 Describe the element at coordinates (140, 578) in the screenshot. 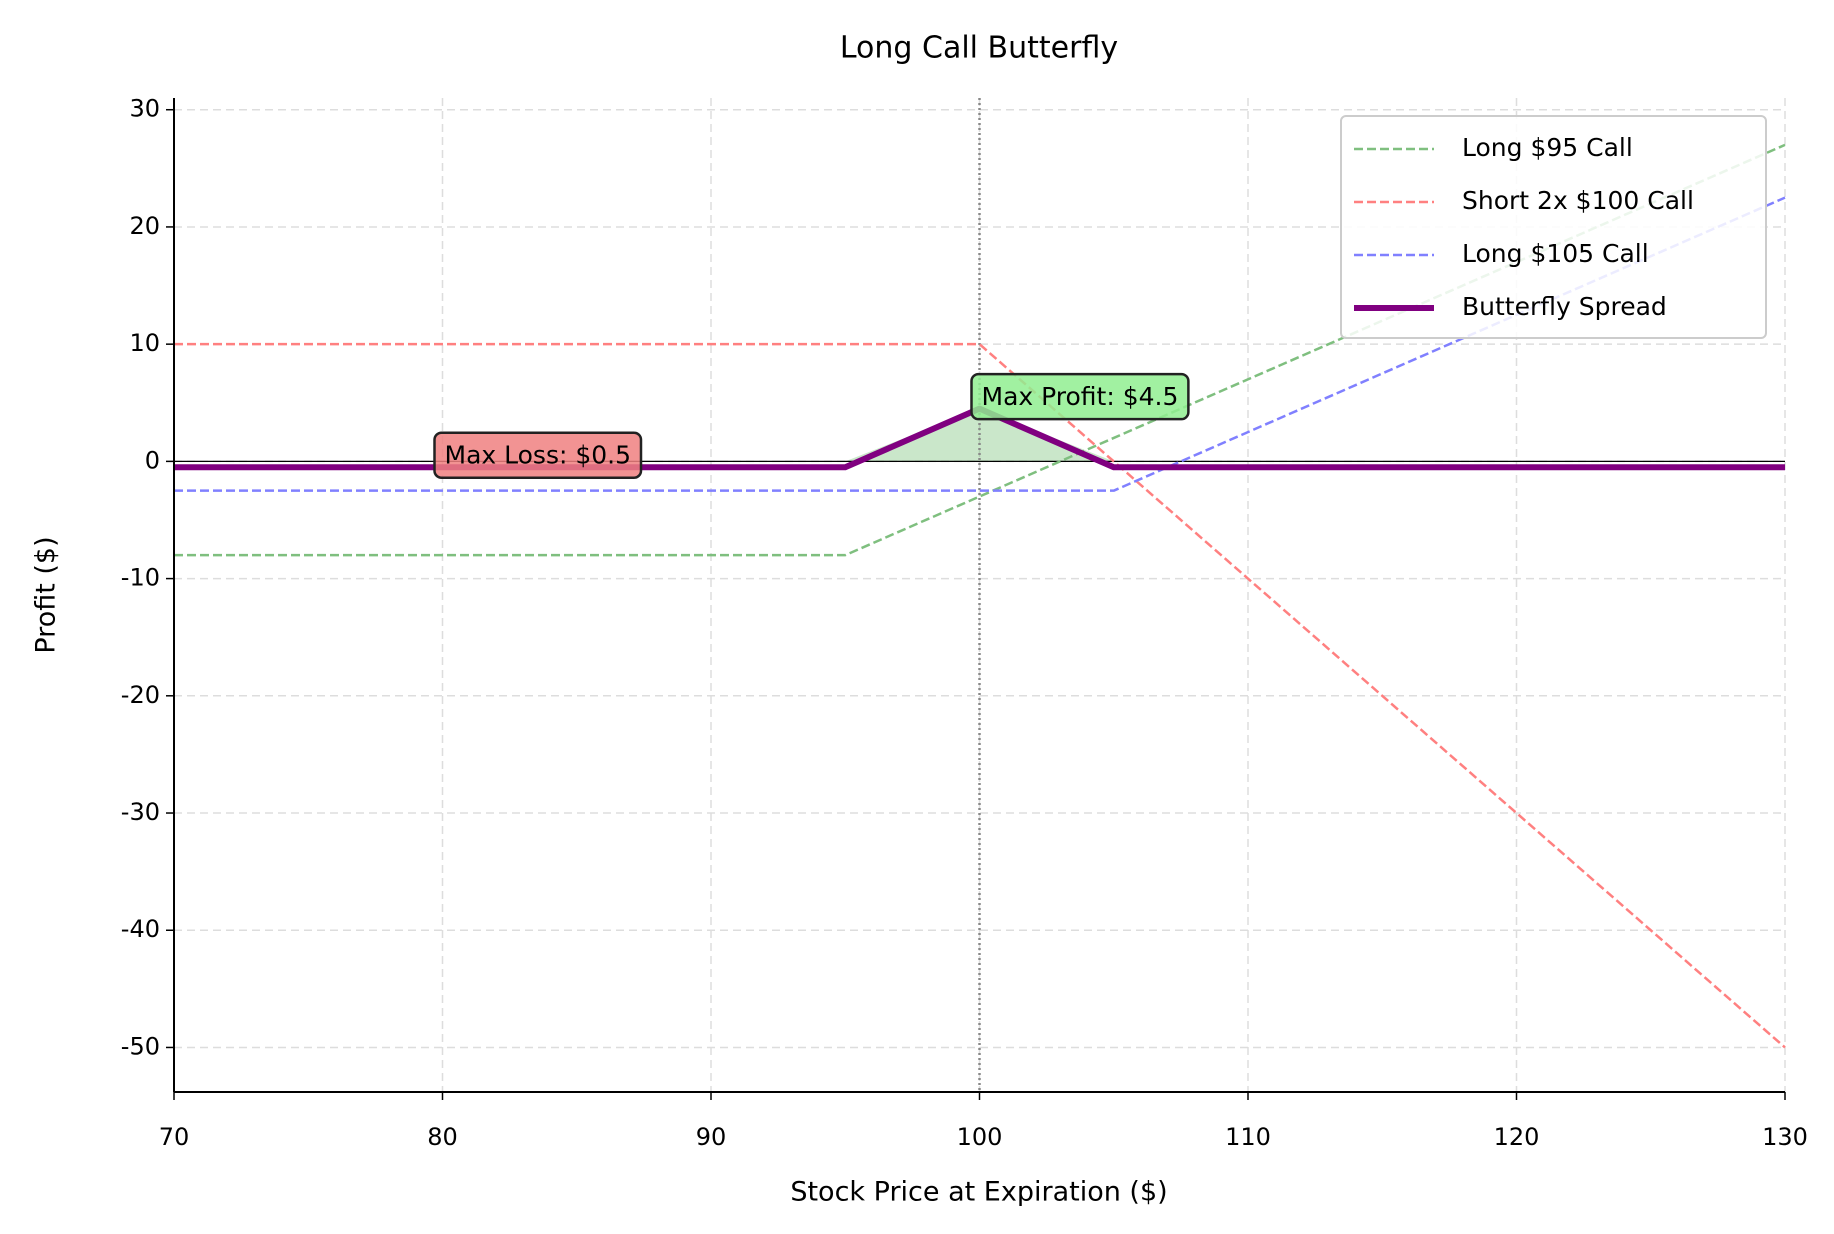

I see `y-tick-label: -10` at that location.